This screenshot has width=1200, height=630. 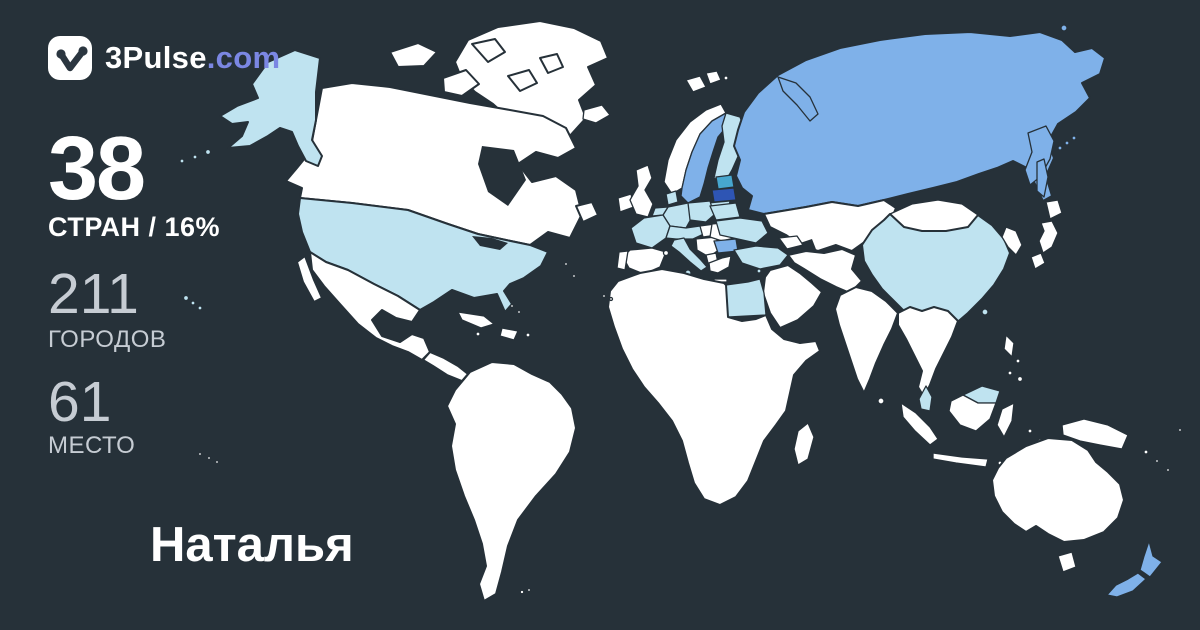 I want to click on country-malaysia-peninsula, so click(x=925, y=398).